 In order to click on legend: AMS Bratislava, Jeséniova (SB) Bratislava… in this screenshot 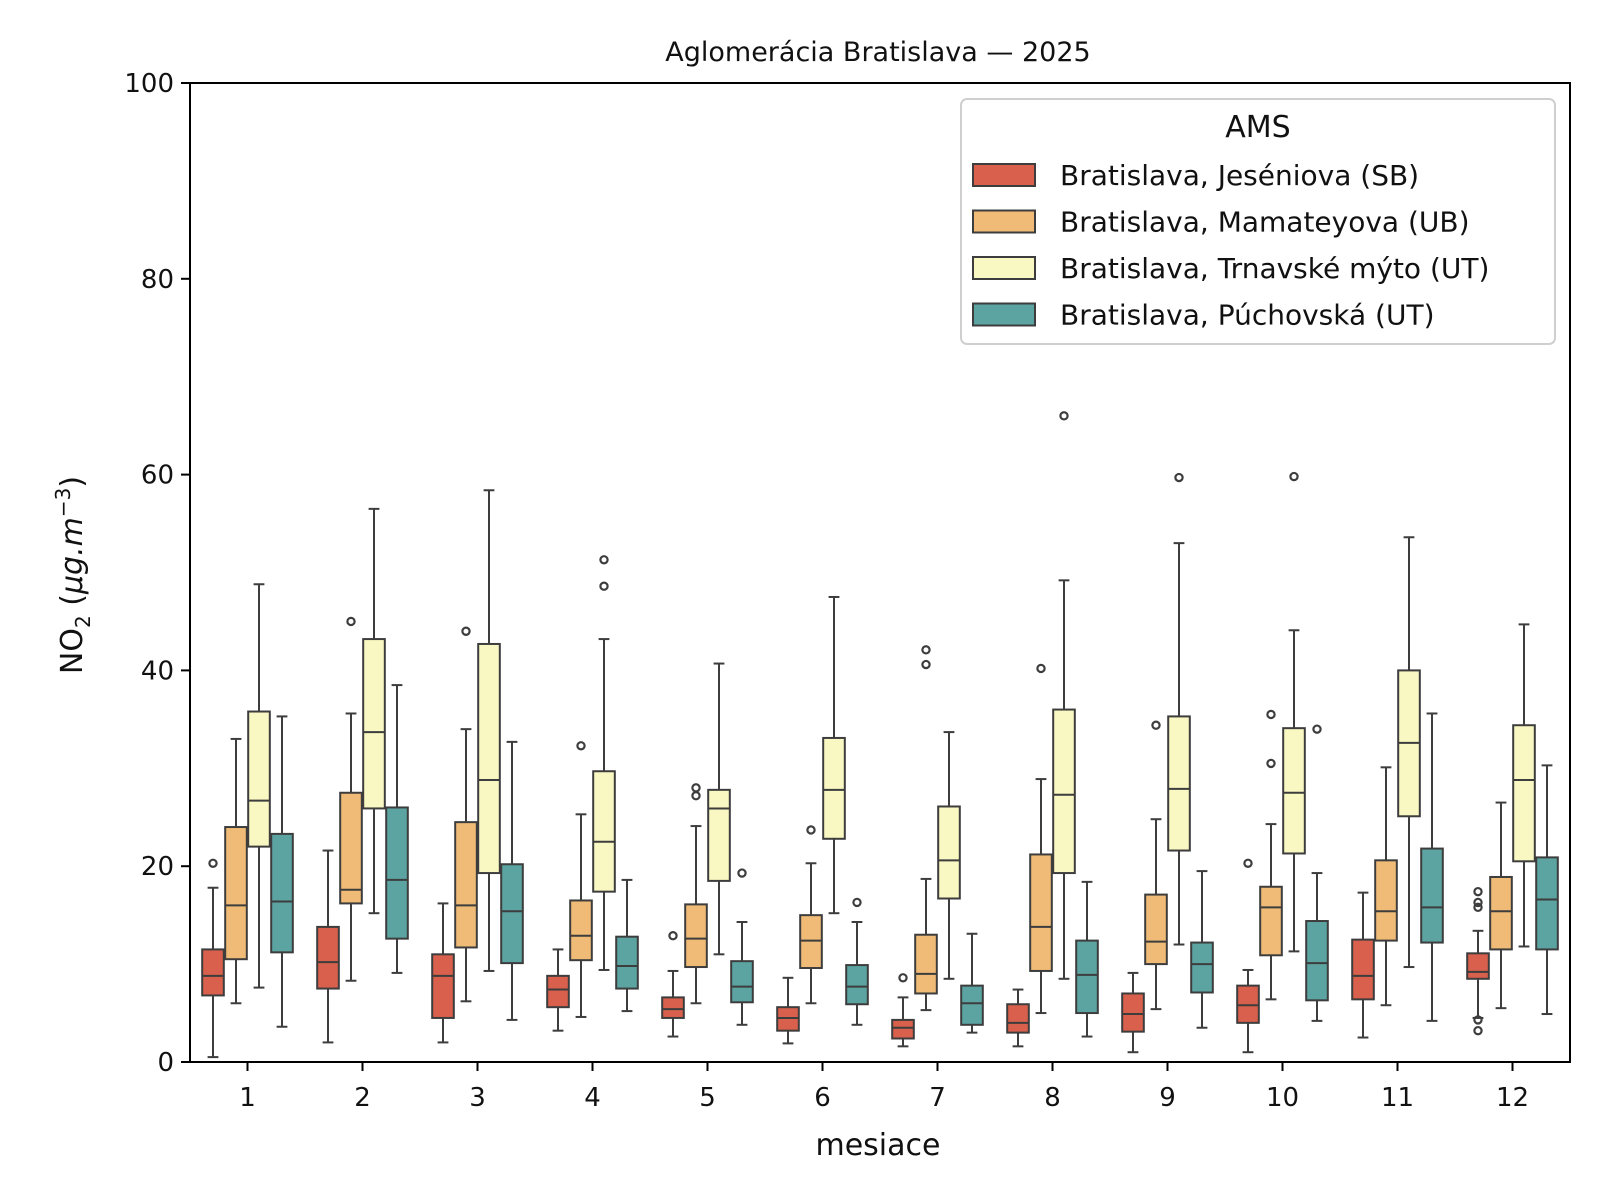, I will do `click(1258, 221)`.